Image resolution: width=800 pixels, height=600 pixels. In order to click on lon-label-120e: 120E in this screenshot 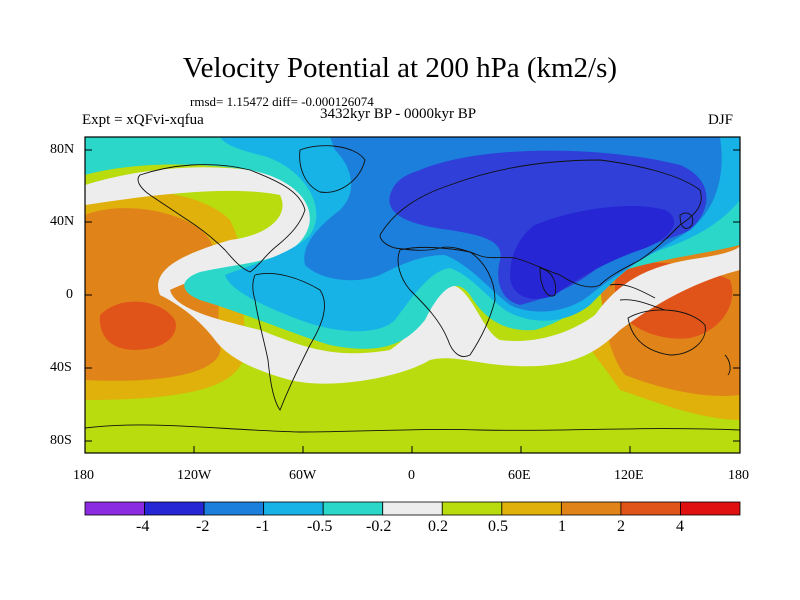, I will do `click(629, 475)`.